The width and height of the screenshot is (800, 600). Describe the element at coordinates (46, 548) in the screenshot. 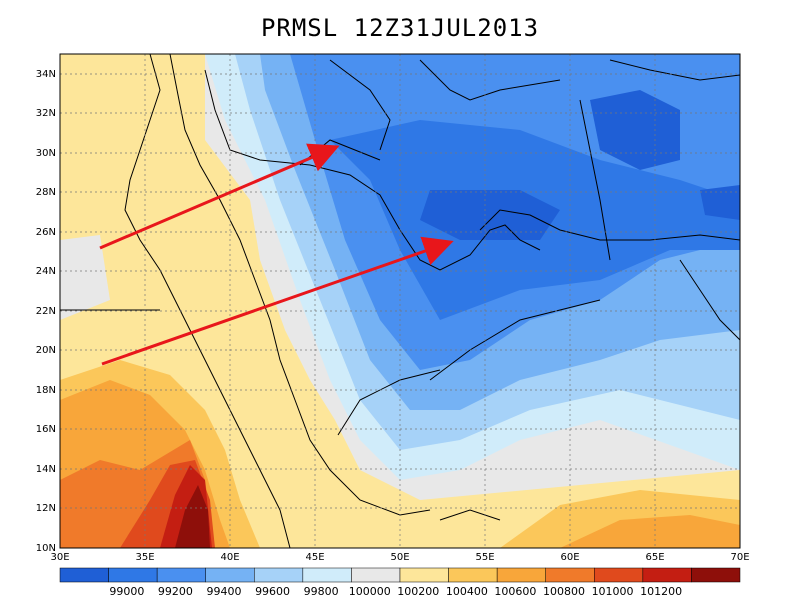

I see `lat-label: 10N` at that location.